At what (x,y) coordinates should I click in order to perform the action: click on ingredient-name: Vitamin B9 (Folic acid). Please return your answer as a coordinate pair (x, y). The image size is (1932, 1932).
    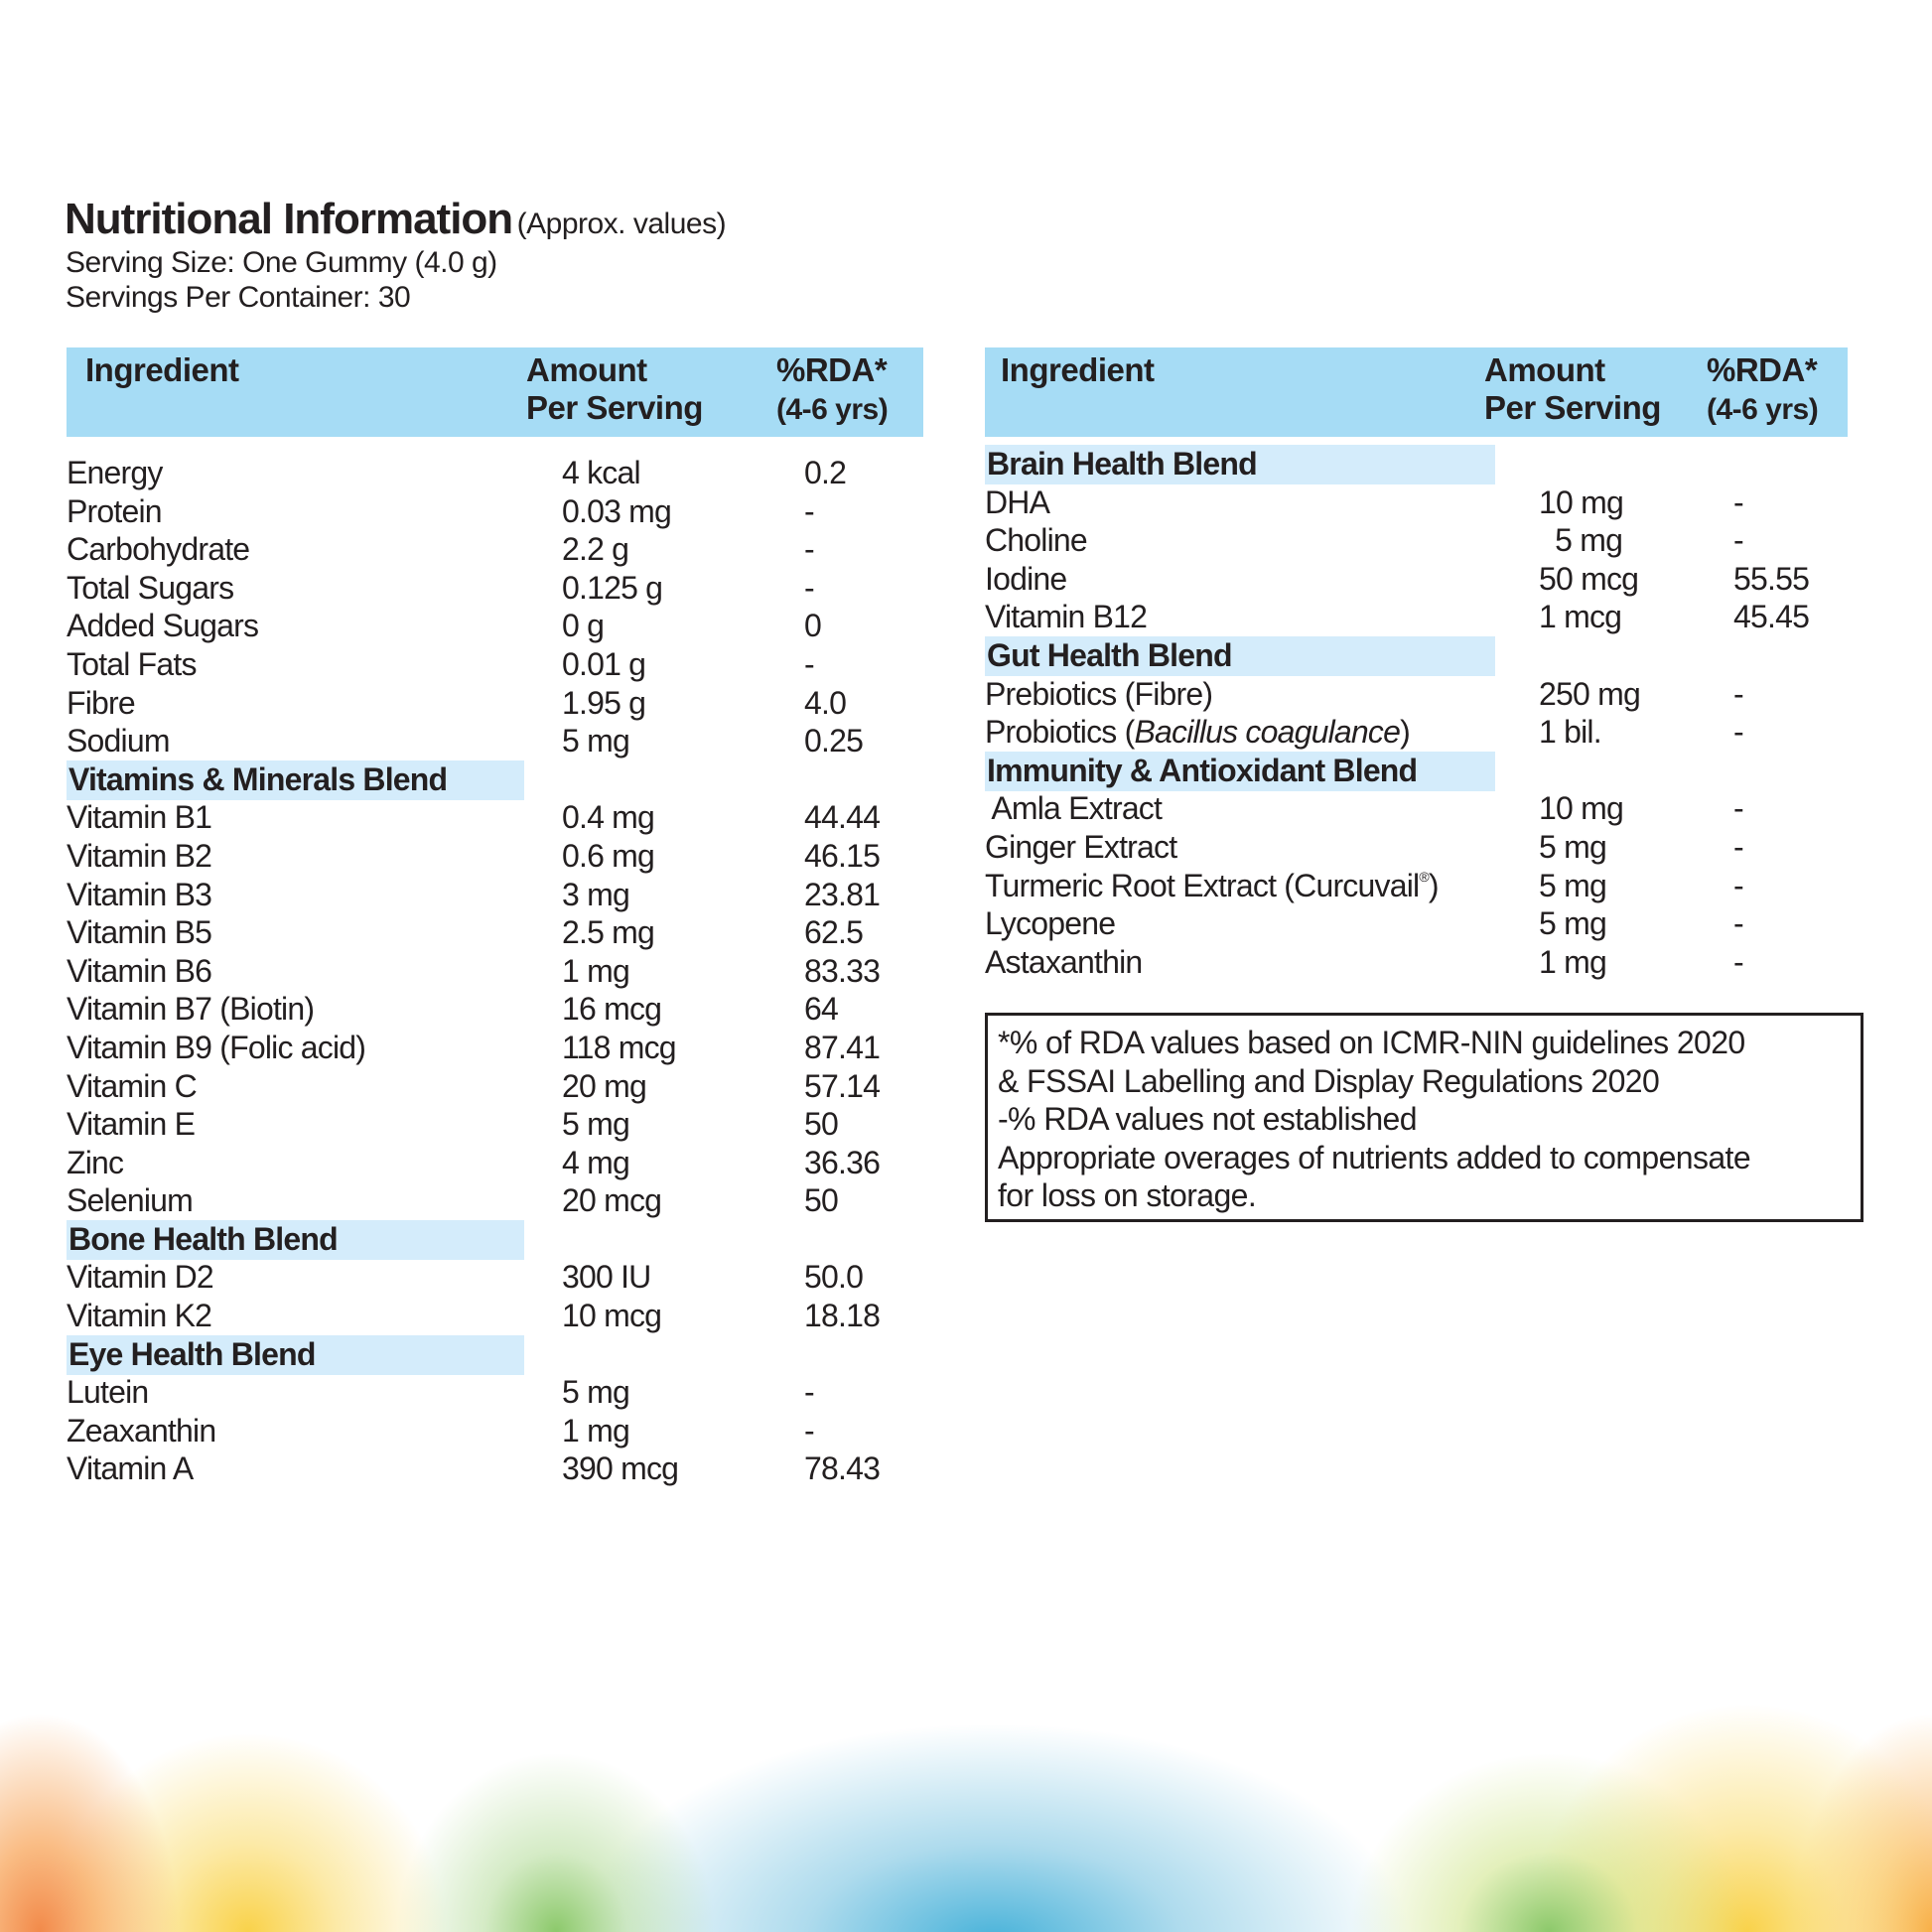
    Looking at the image, I should click on (217, 1048).